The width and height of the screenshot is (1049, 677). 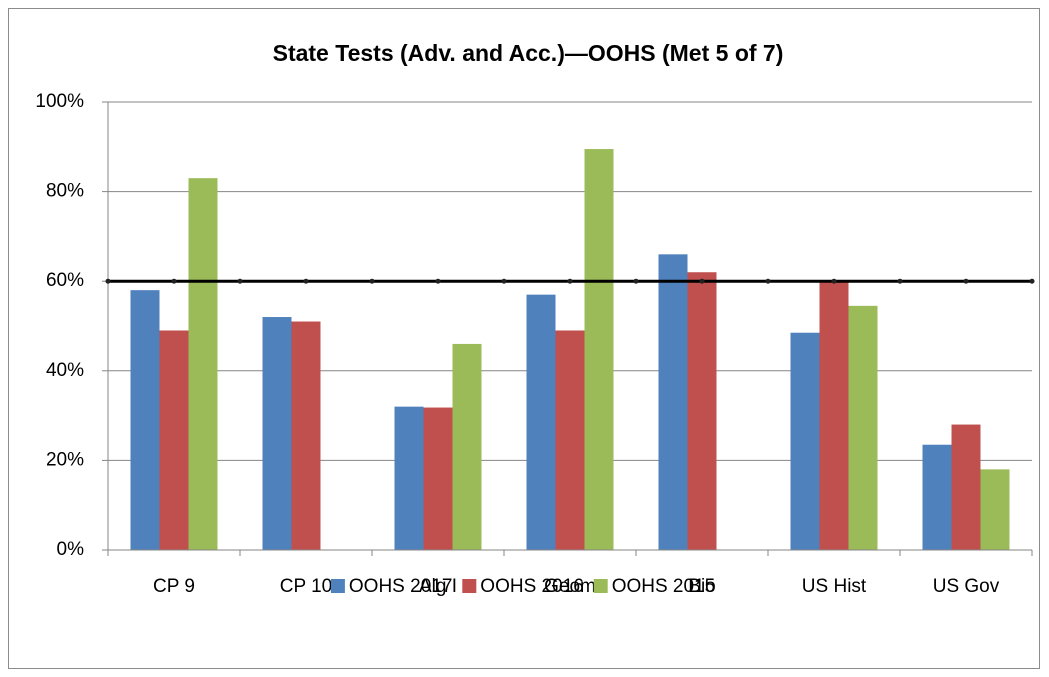 I want to click on x-tick-label: CP 9, so click(x=174, y=586).